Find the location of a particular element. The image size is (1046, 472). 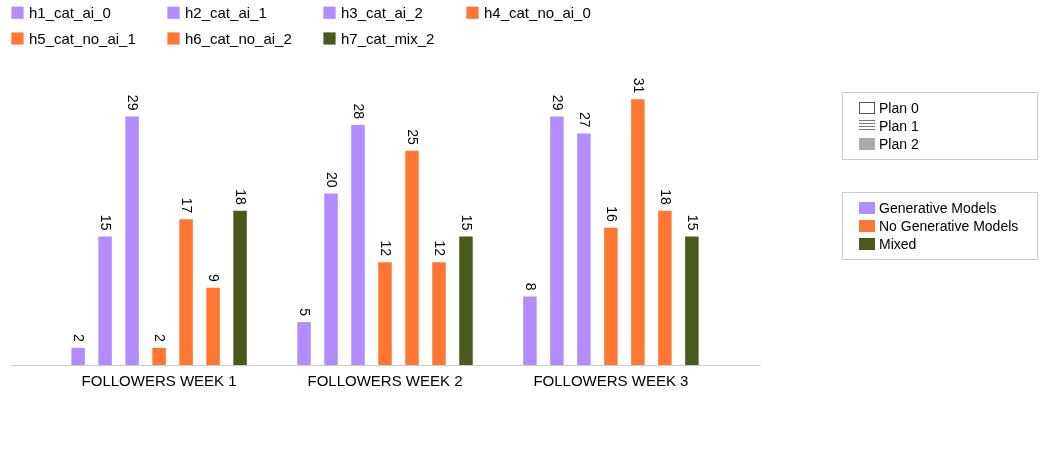

legend-label: h7_cat_mix_2 is located at coordinates (388, 38).